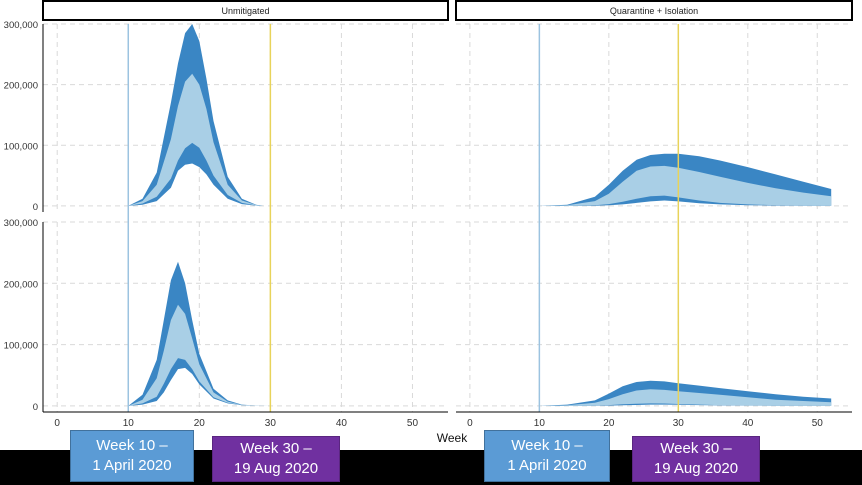  What do you see at coordinates (547, 456) in the screenshot?
I see `week10-label-right: Week 10 – 1 April 2020` at bounding box center [547, 456].